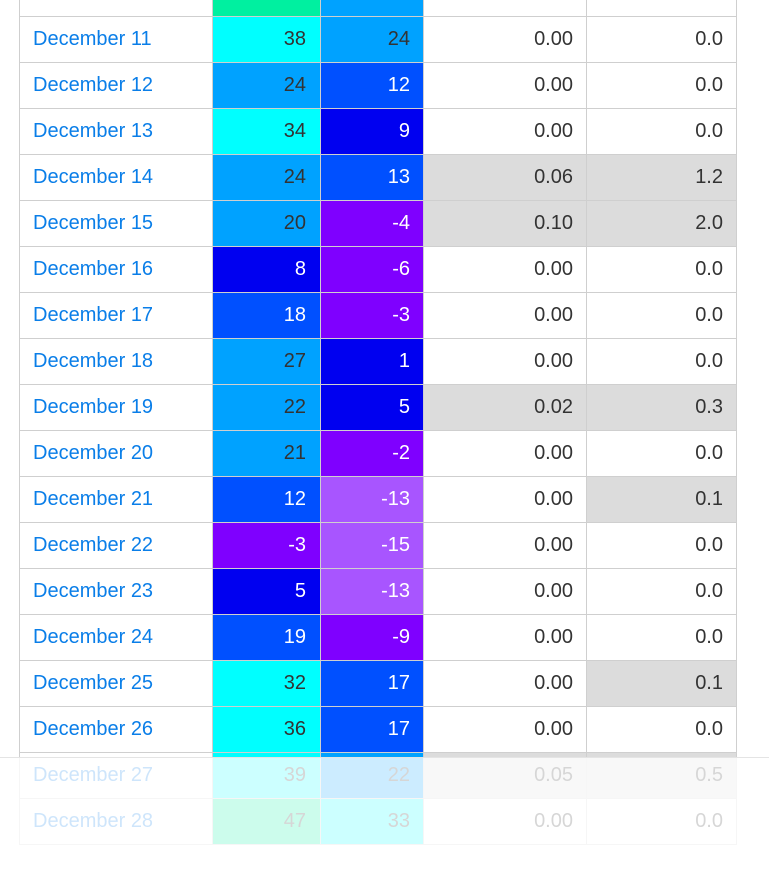  I want to click on date-link: December 20, so click(116, 453).